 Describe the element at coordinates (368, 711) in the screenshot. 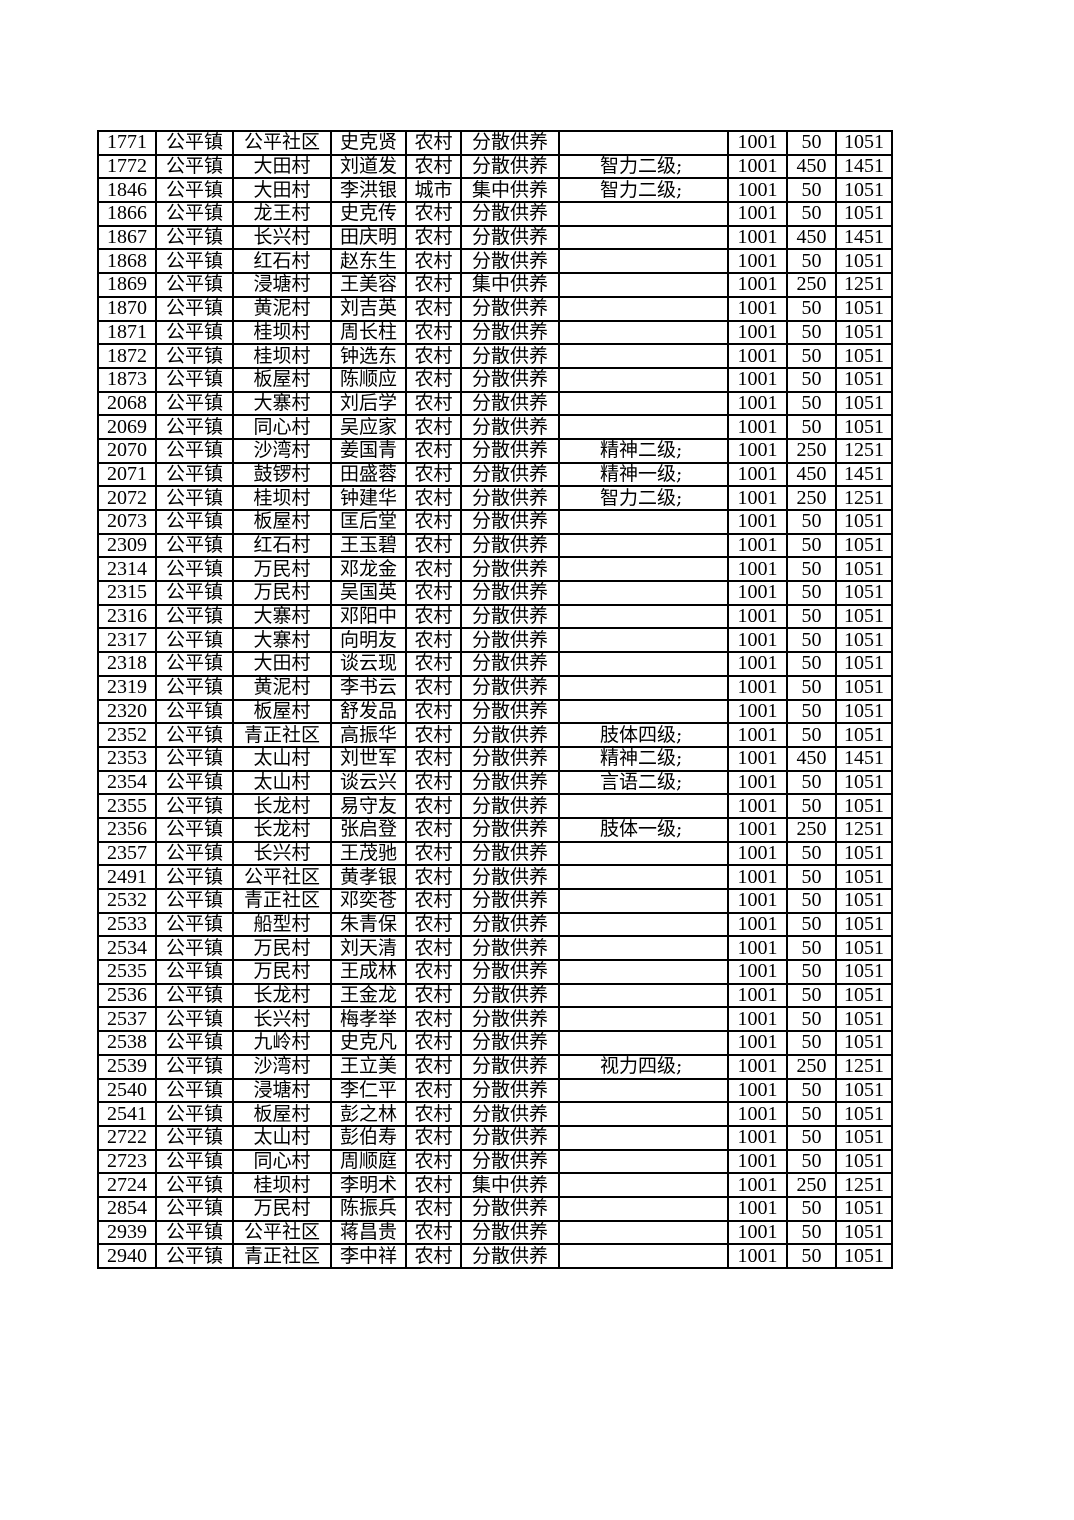

I see `name-cell: 舒发品` at that location.